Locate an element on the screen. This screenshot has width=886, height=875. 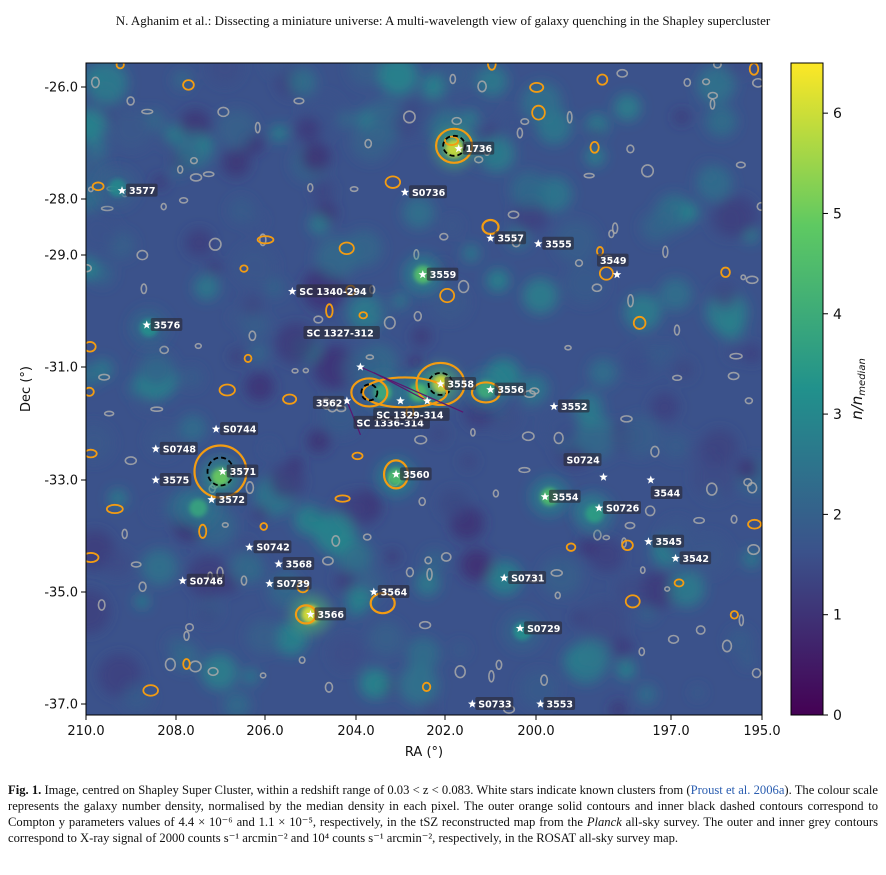
cluster-s0729: S0729 is located at coordinates (539, 628).